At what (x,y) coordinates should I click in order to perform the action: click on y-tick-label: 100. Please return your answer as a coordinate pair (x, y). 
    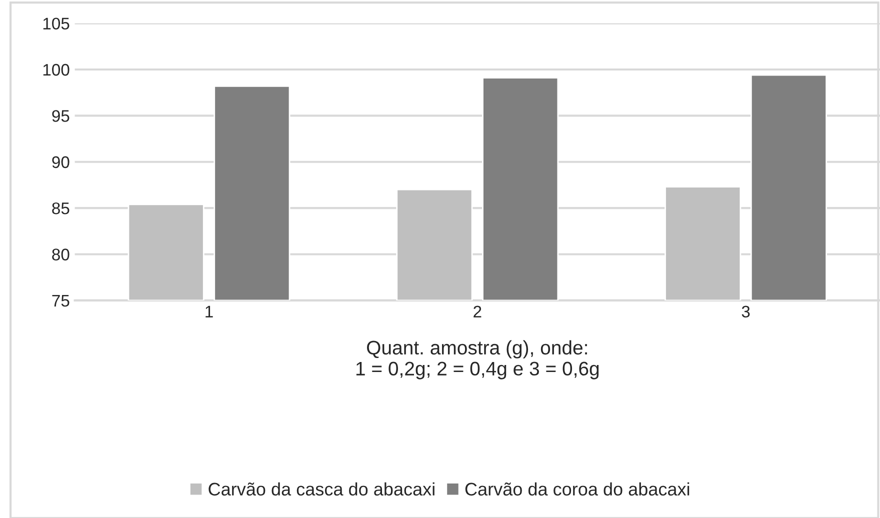
    Looking at the image, I should click on (56, 70).